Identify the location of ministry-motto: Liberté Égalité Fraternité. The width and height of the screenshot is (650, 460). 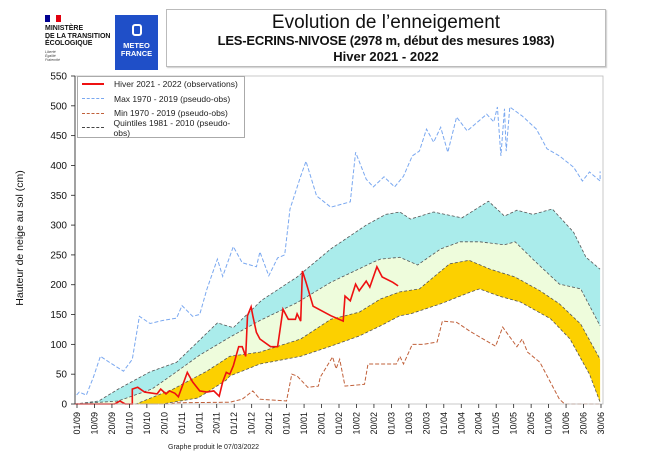
(79, 56).